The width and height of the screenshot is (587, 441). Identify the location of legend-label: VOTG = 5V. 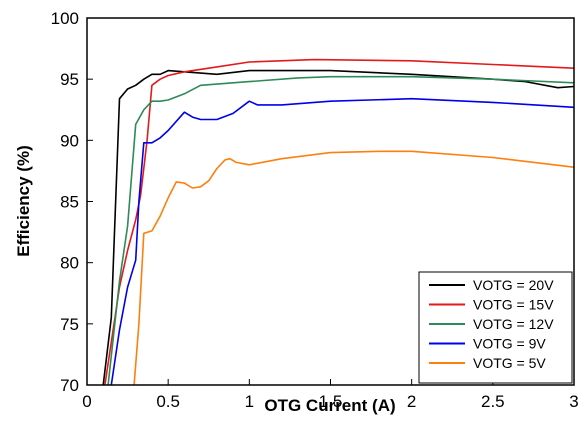
(509, 363).